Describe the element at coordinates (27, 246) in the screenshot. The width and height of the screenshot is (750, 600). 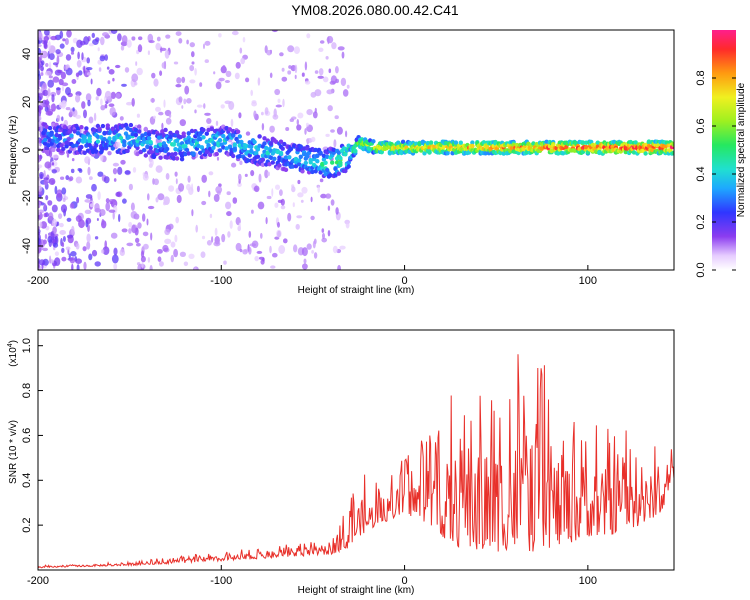
I see `spectrogram-y-tick-label: -40` at that location.